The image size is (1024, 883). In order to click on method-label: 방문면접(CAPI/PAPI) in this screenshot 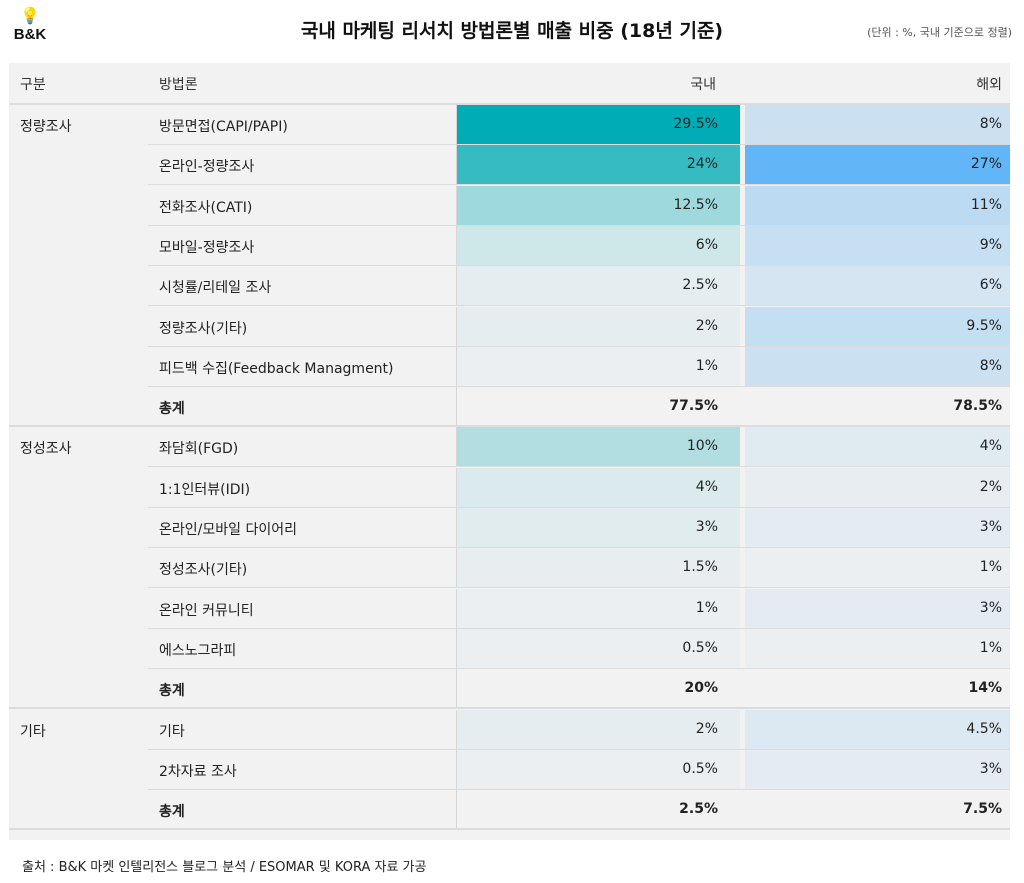, I will do `click(223, 127)`.